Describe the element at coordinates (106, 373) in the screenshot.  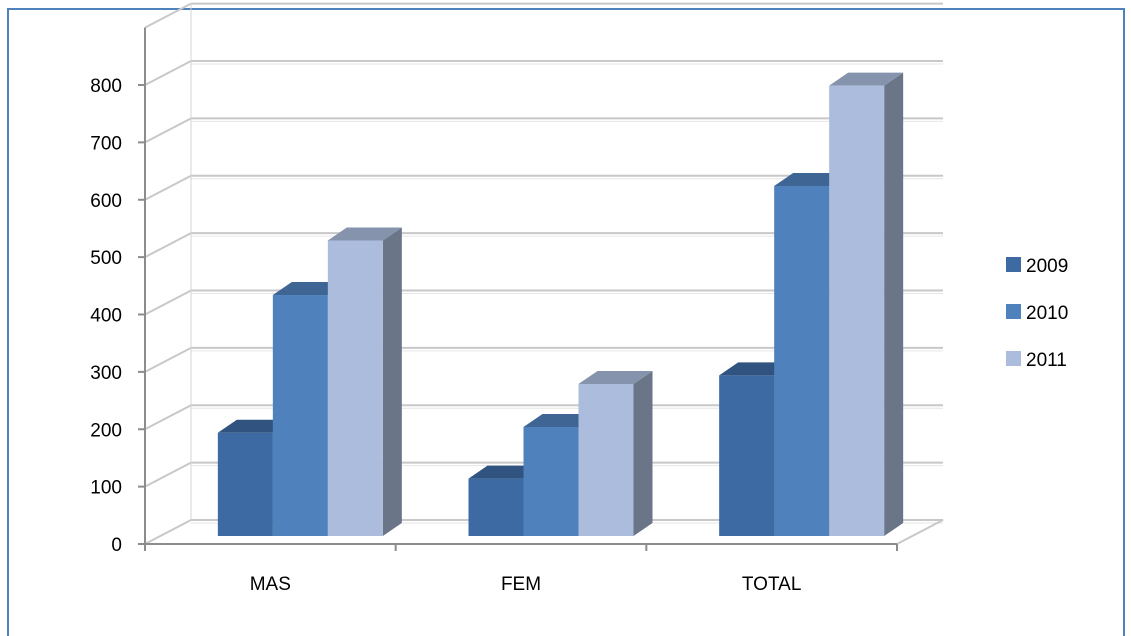
I see `y-tick-label: 300` at that location.